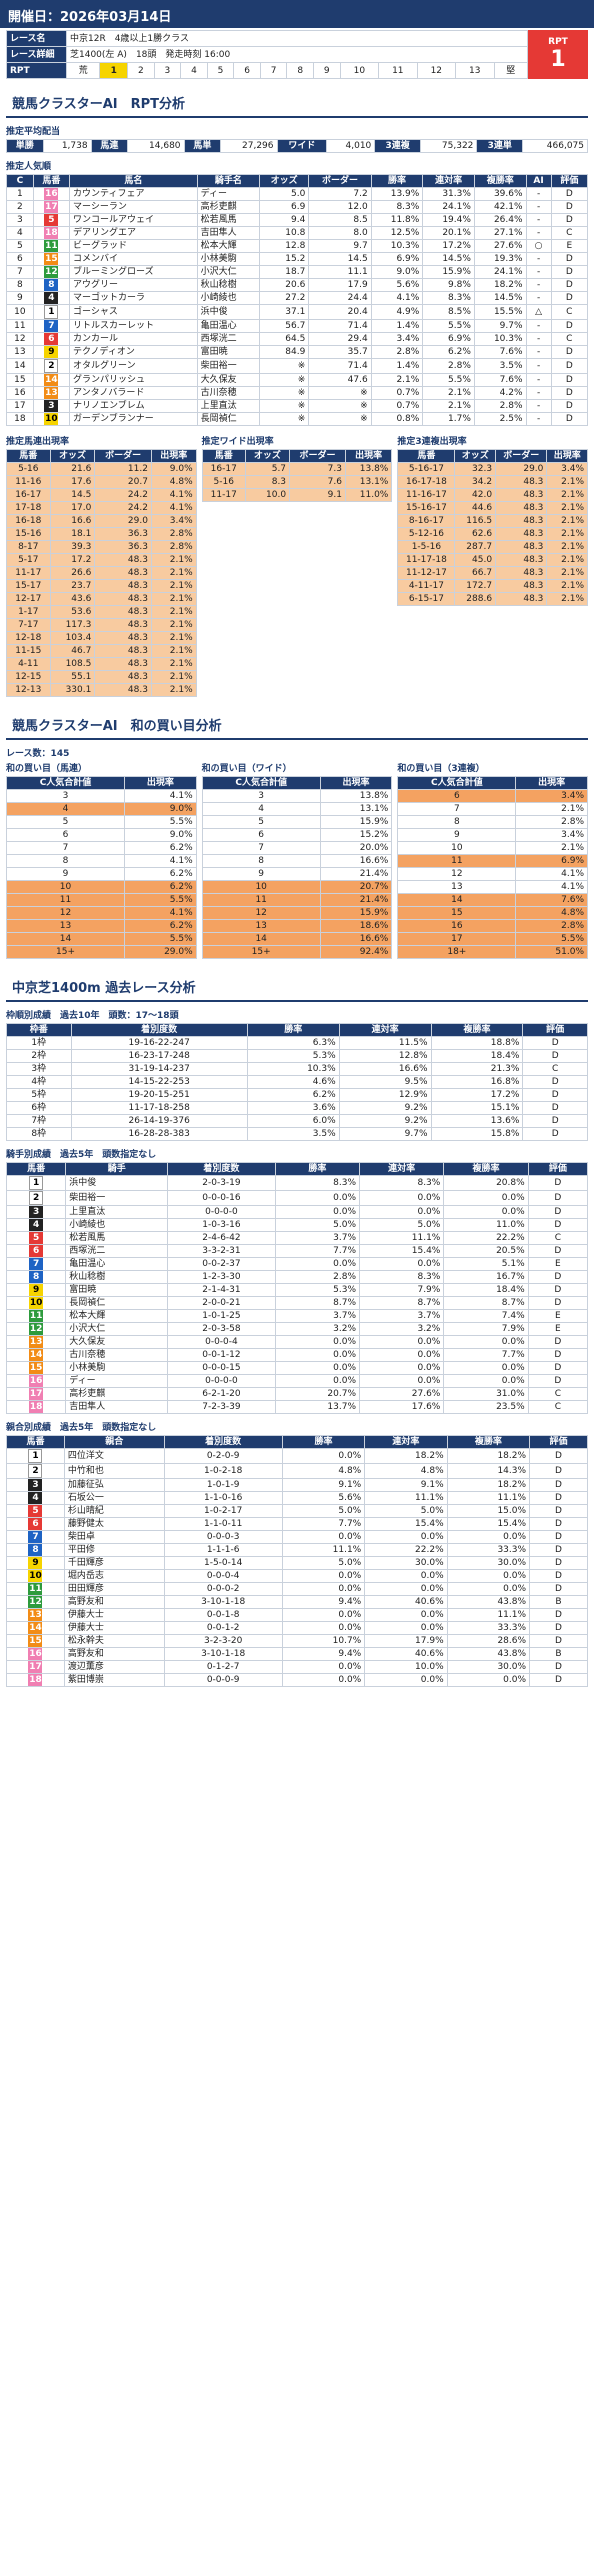  I want to click on table-cell: 6.2%, so click(293, 1095).